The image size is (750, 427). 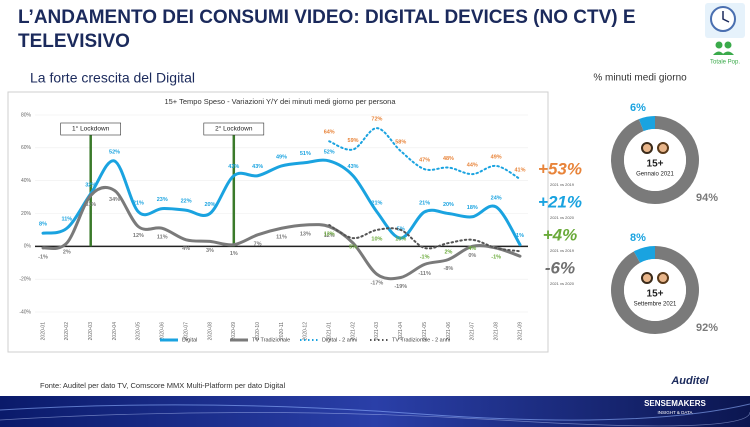 What do you see at coordinates (90, 205) in the screenshot?
I see `data-label: 31%` at bounding box center [90, 205].